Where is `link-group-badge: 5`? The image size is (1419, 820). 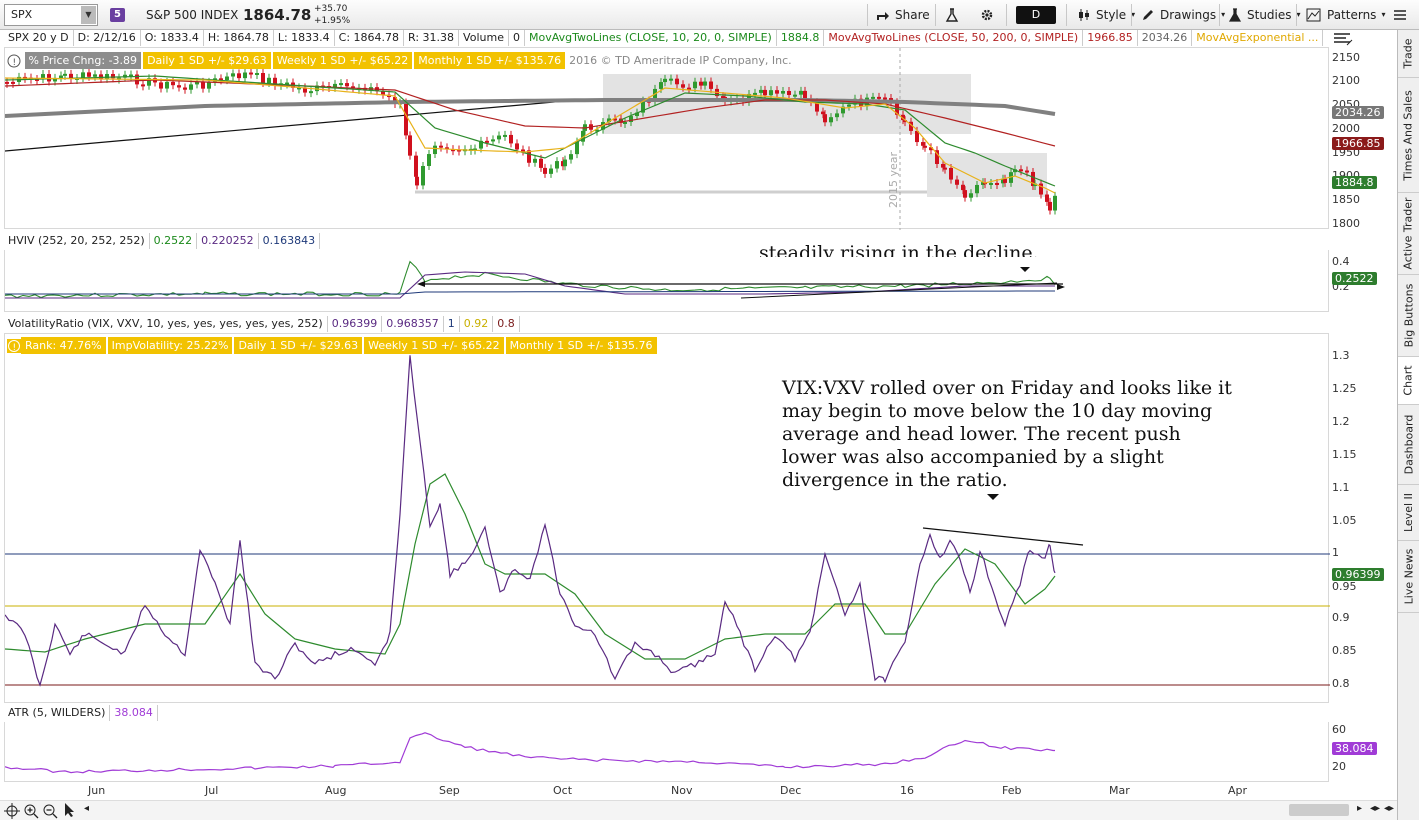 link-group-badge: 5 is located at coordinates (117, 15).